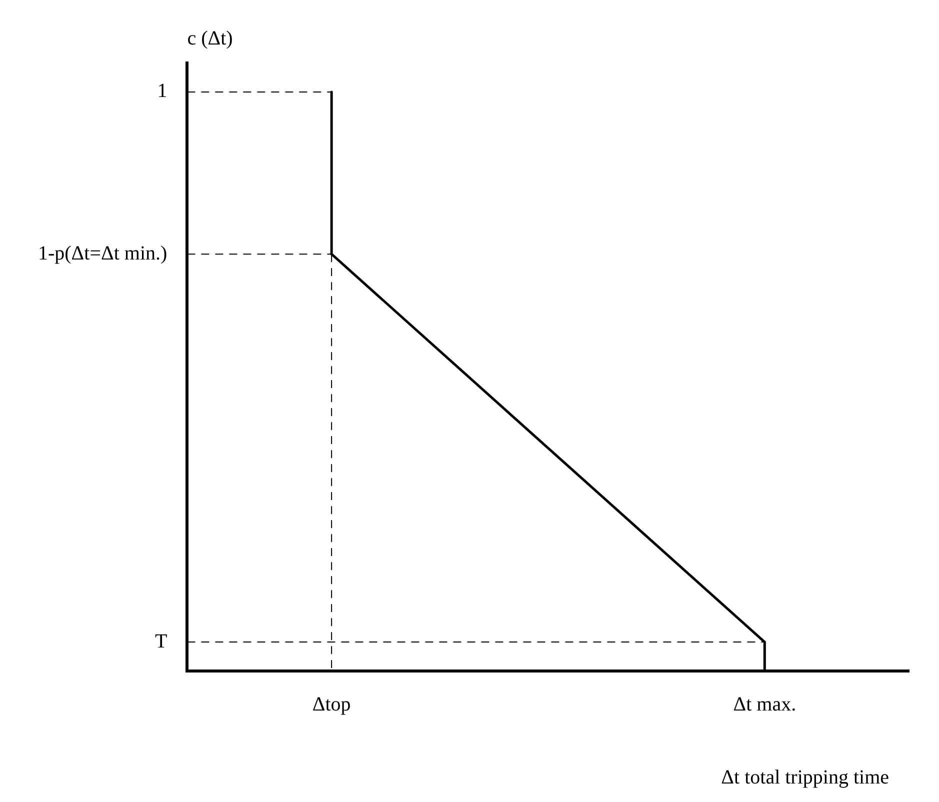 This screenshot has width=939, height=802. I want to click on y-tick-label: T, so click(161, 641).